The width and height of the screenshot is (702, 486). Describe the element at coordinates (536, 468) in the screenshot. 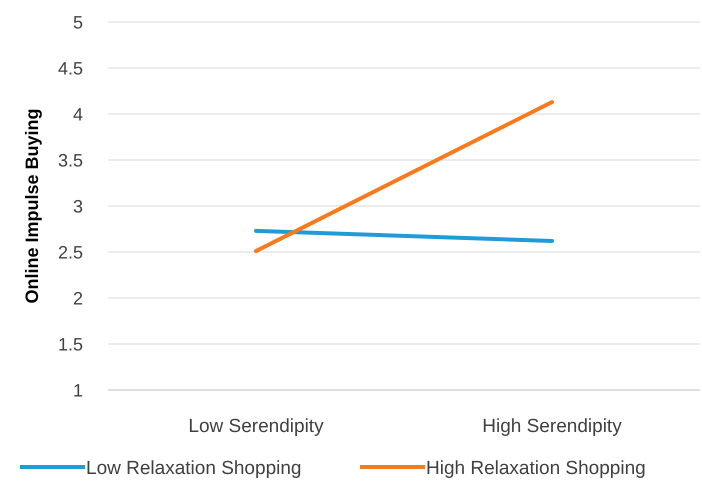

I see `legend-label: High Relaxation Shopping` at that location.